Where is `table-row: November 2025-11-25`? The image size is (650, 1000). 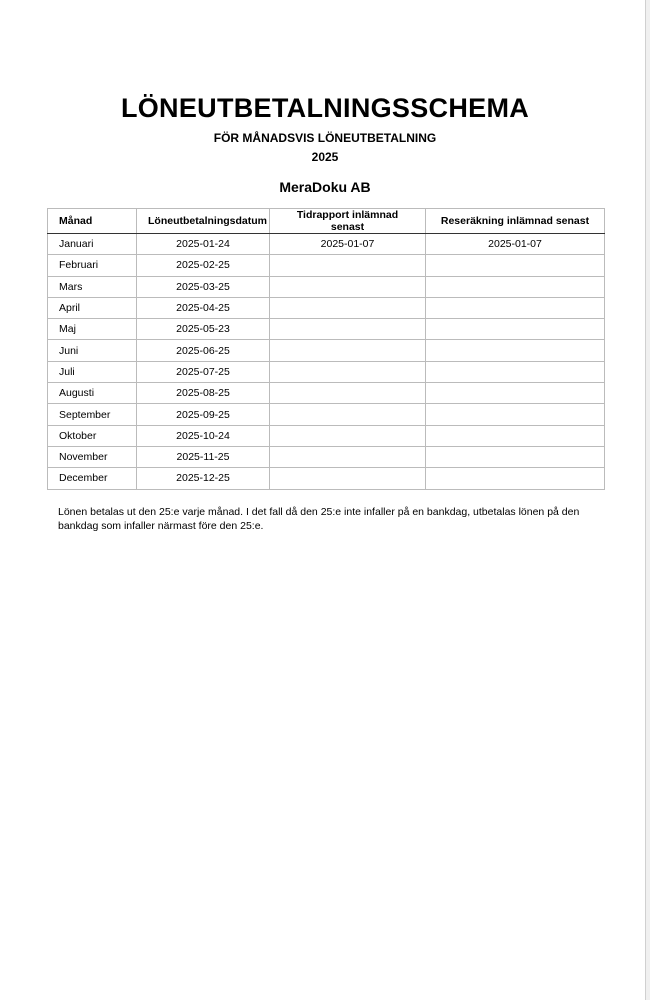
table-row: November 2025-11-25 is located at coordinates (326, 457).